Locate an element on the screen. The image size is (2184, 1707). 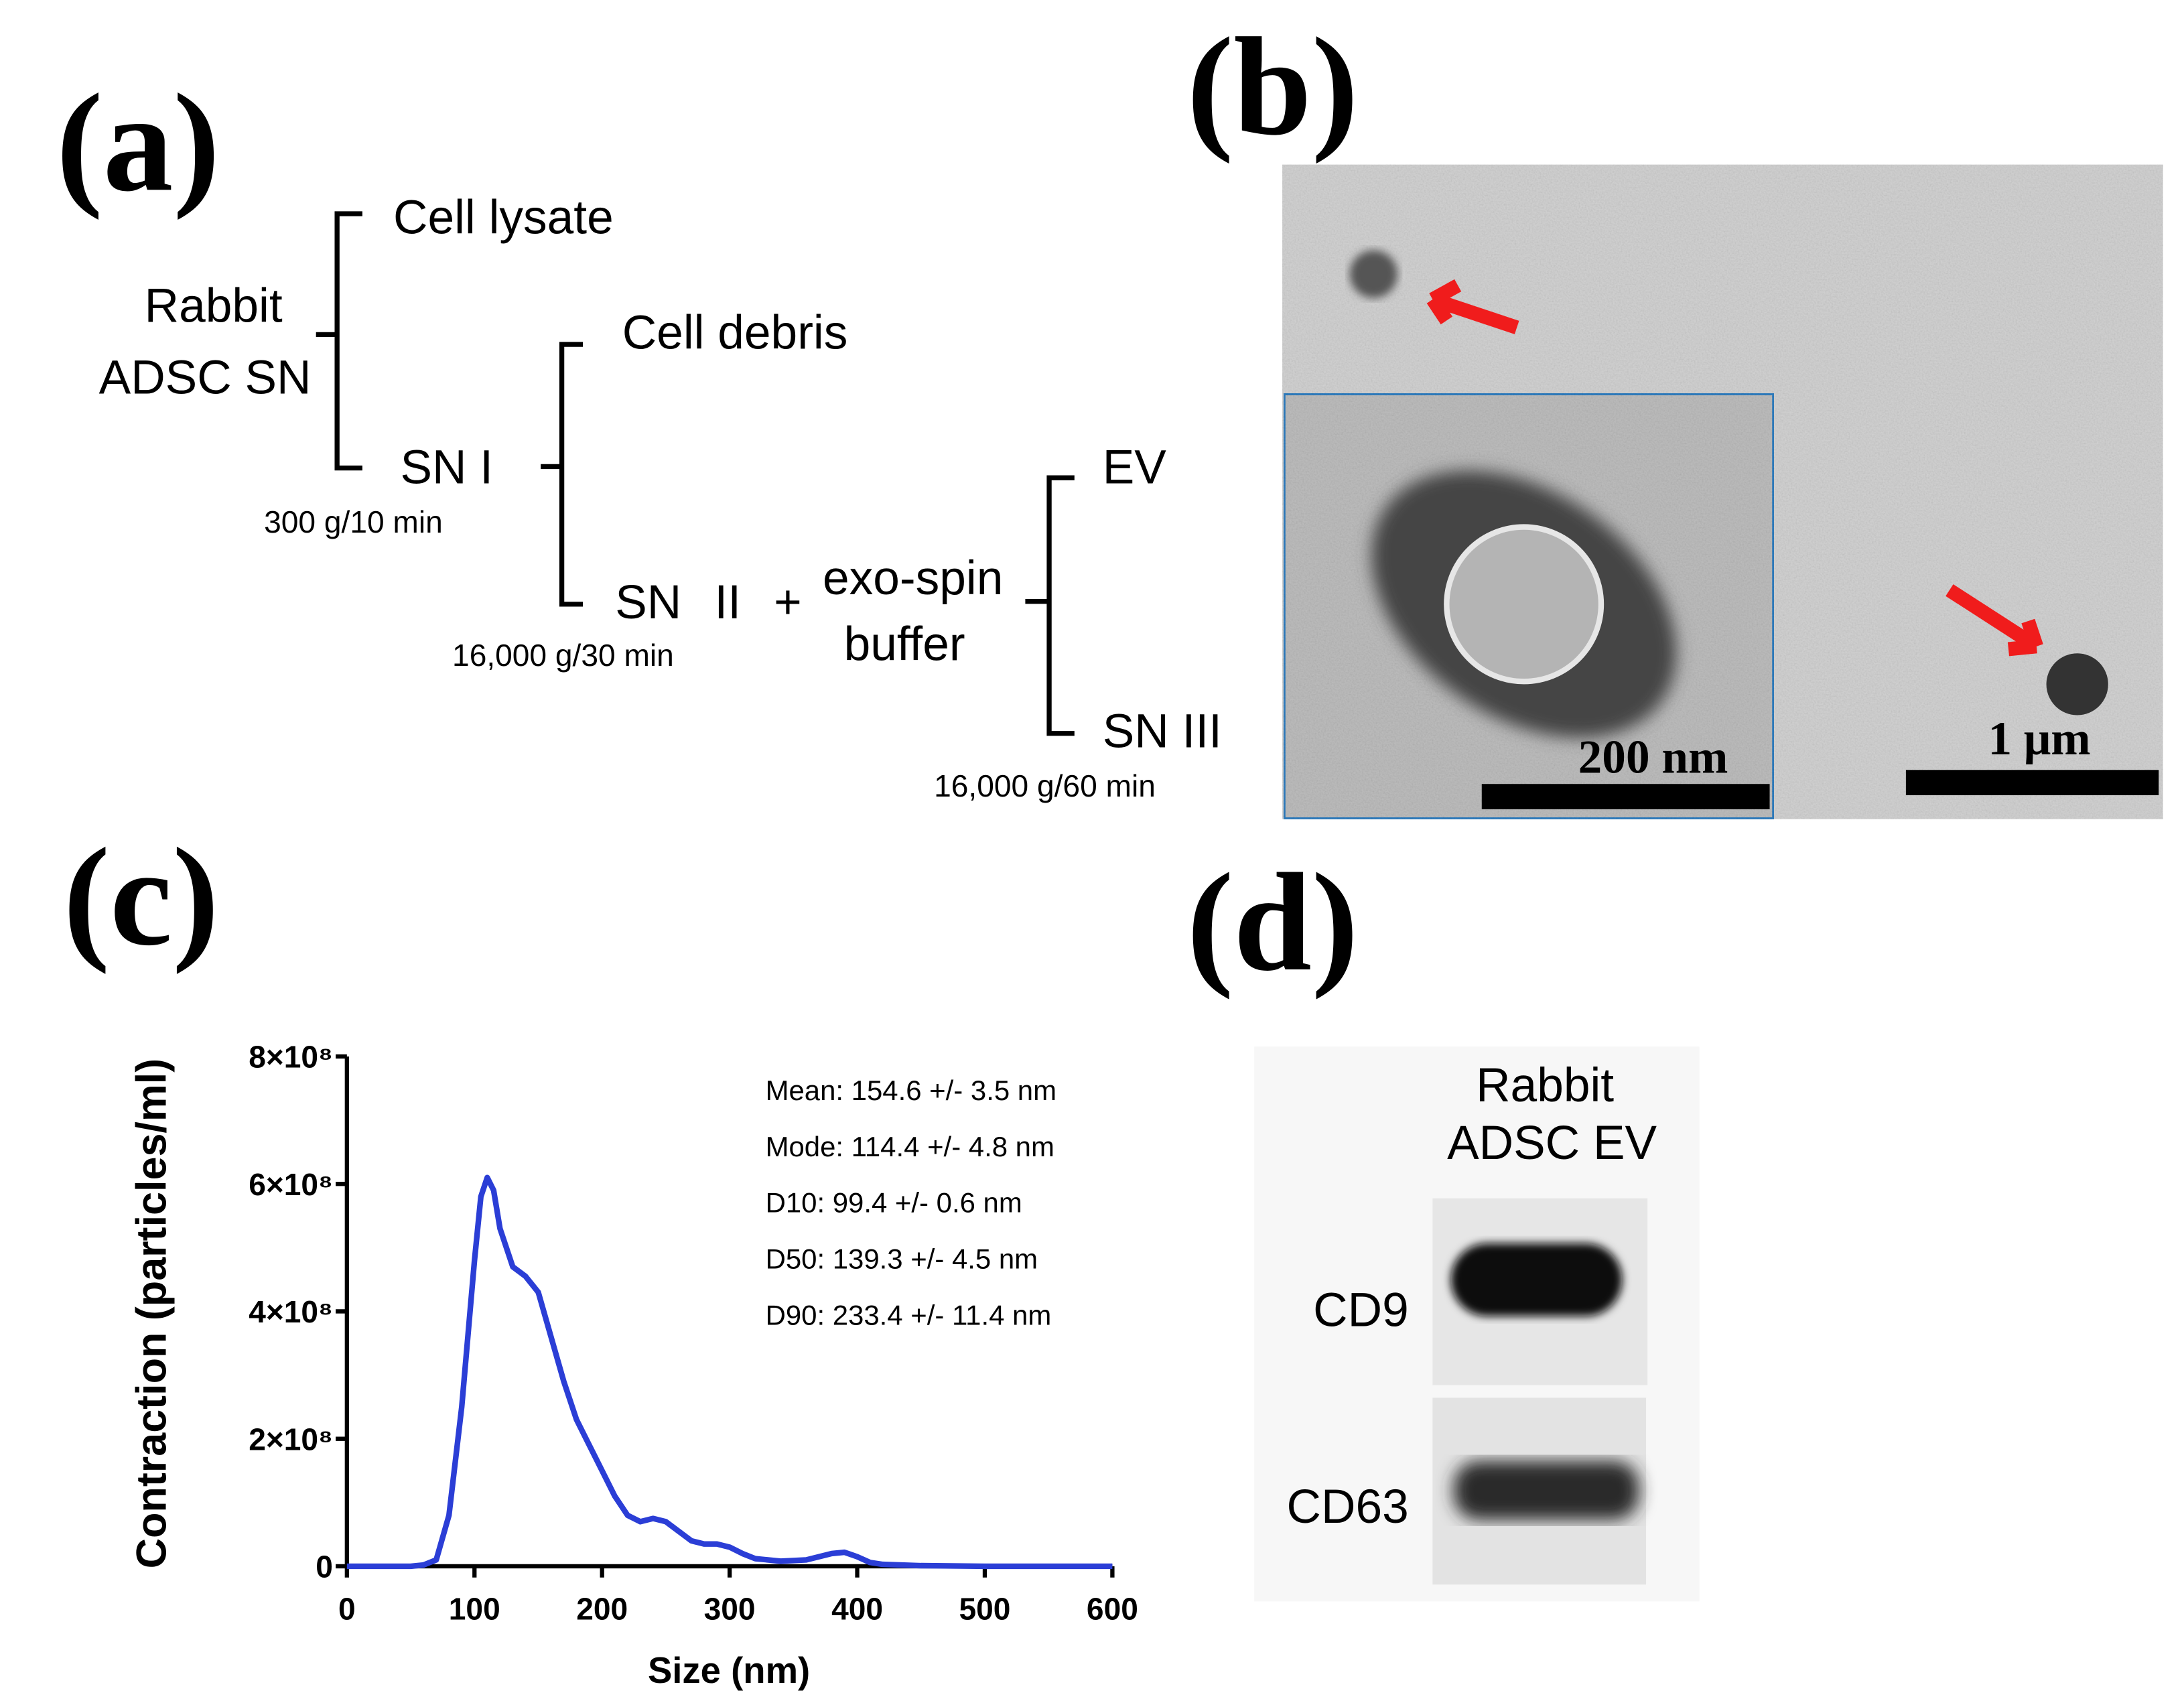
node-label: ADSC SN is located at coordinates (206, 377).